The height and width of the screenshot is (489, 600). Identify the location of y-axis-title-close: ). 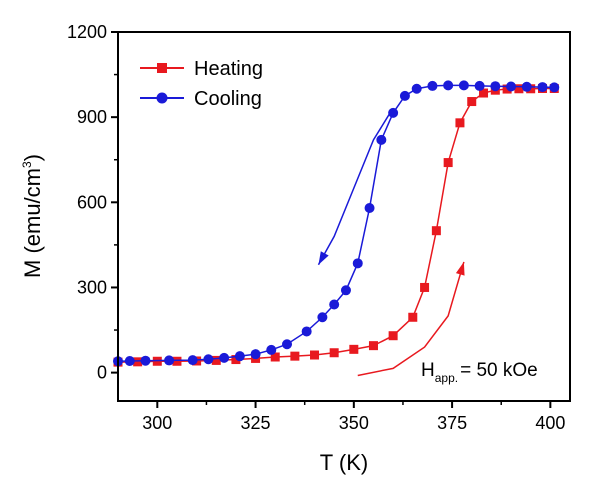
(32, 157).